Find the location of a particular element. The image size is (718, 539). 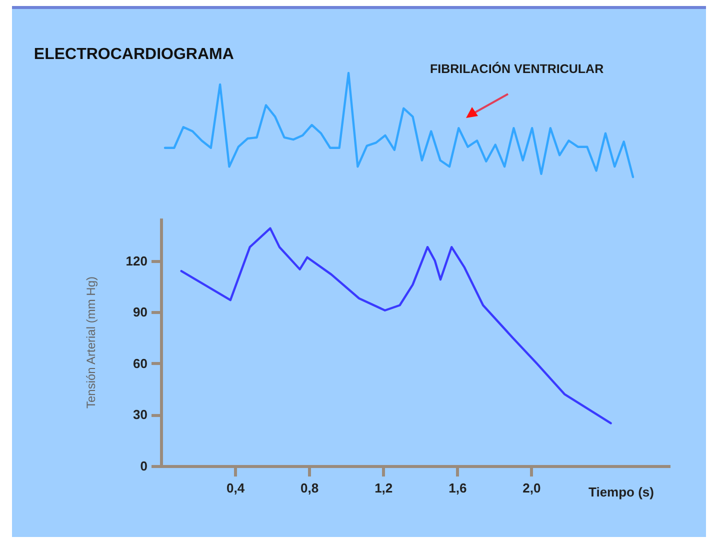

chart-title: ELECTROCARDIOGRAMA is located at coordinates (134, 54).